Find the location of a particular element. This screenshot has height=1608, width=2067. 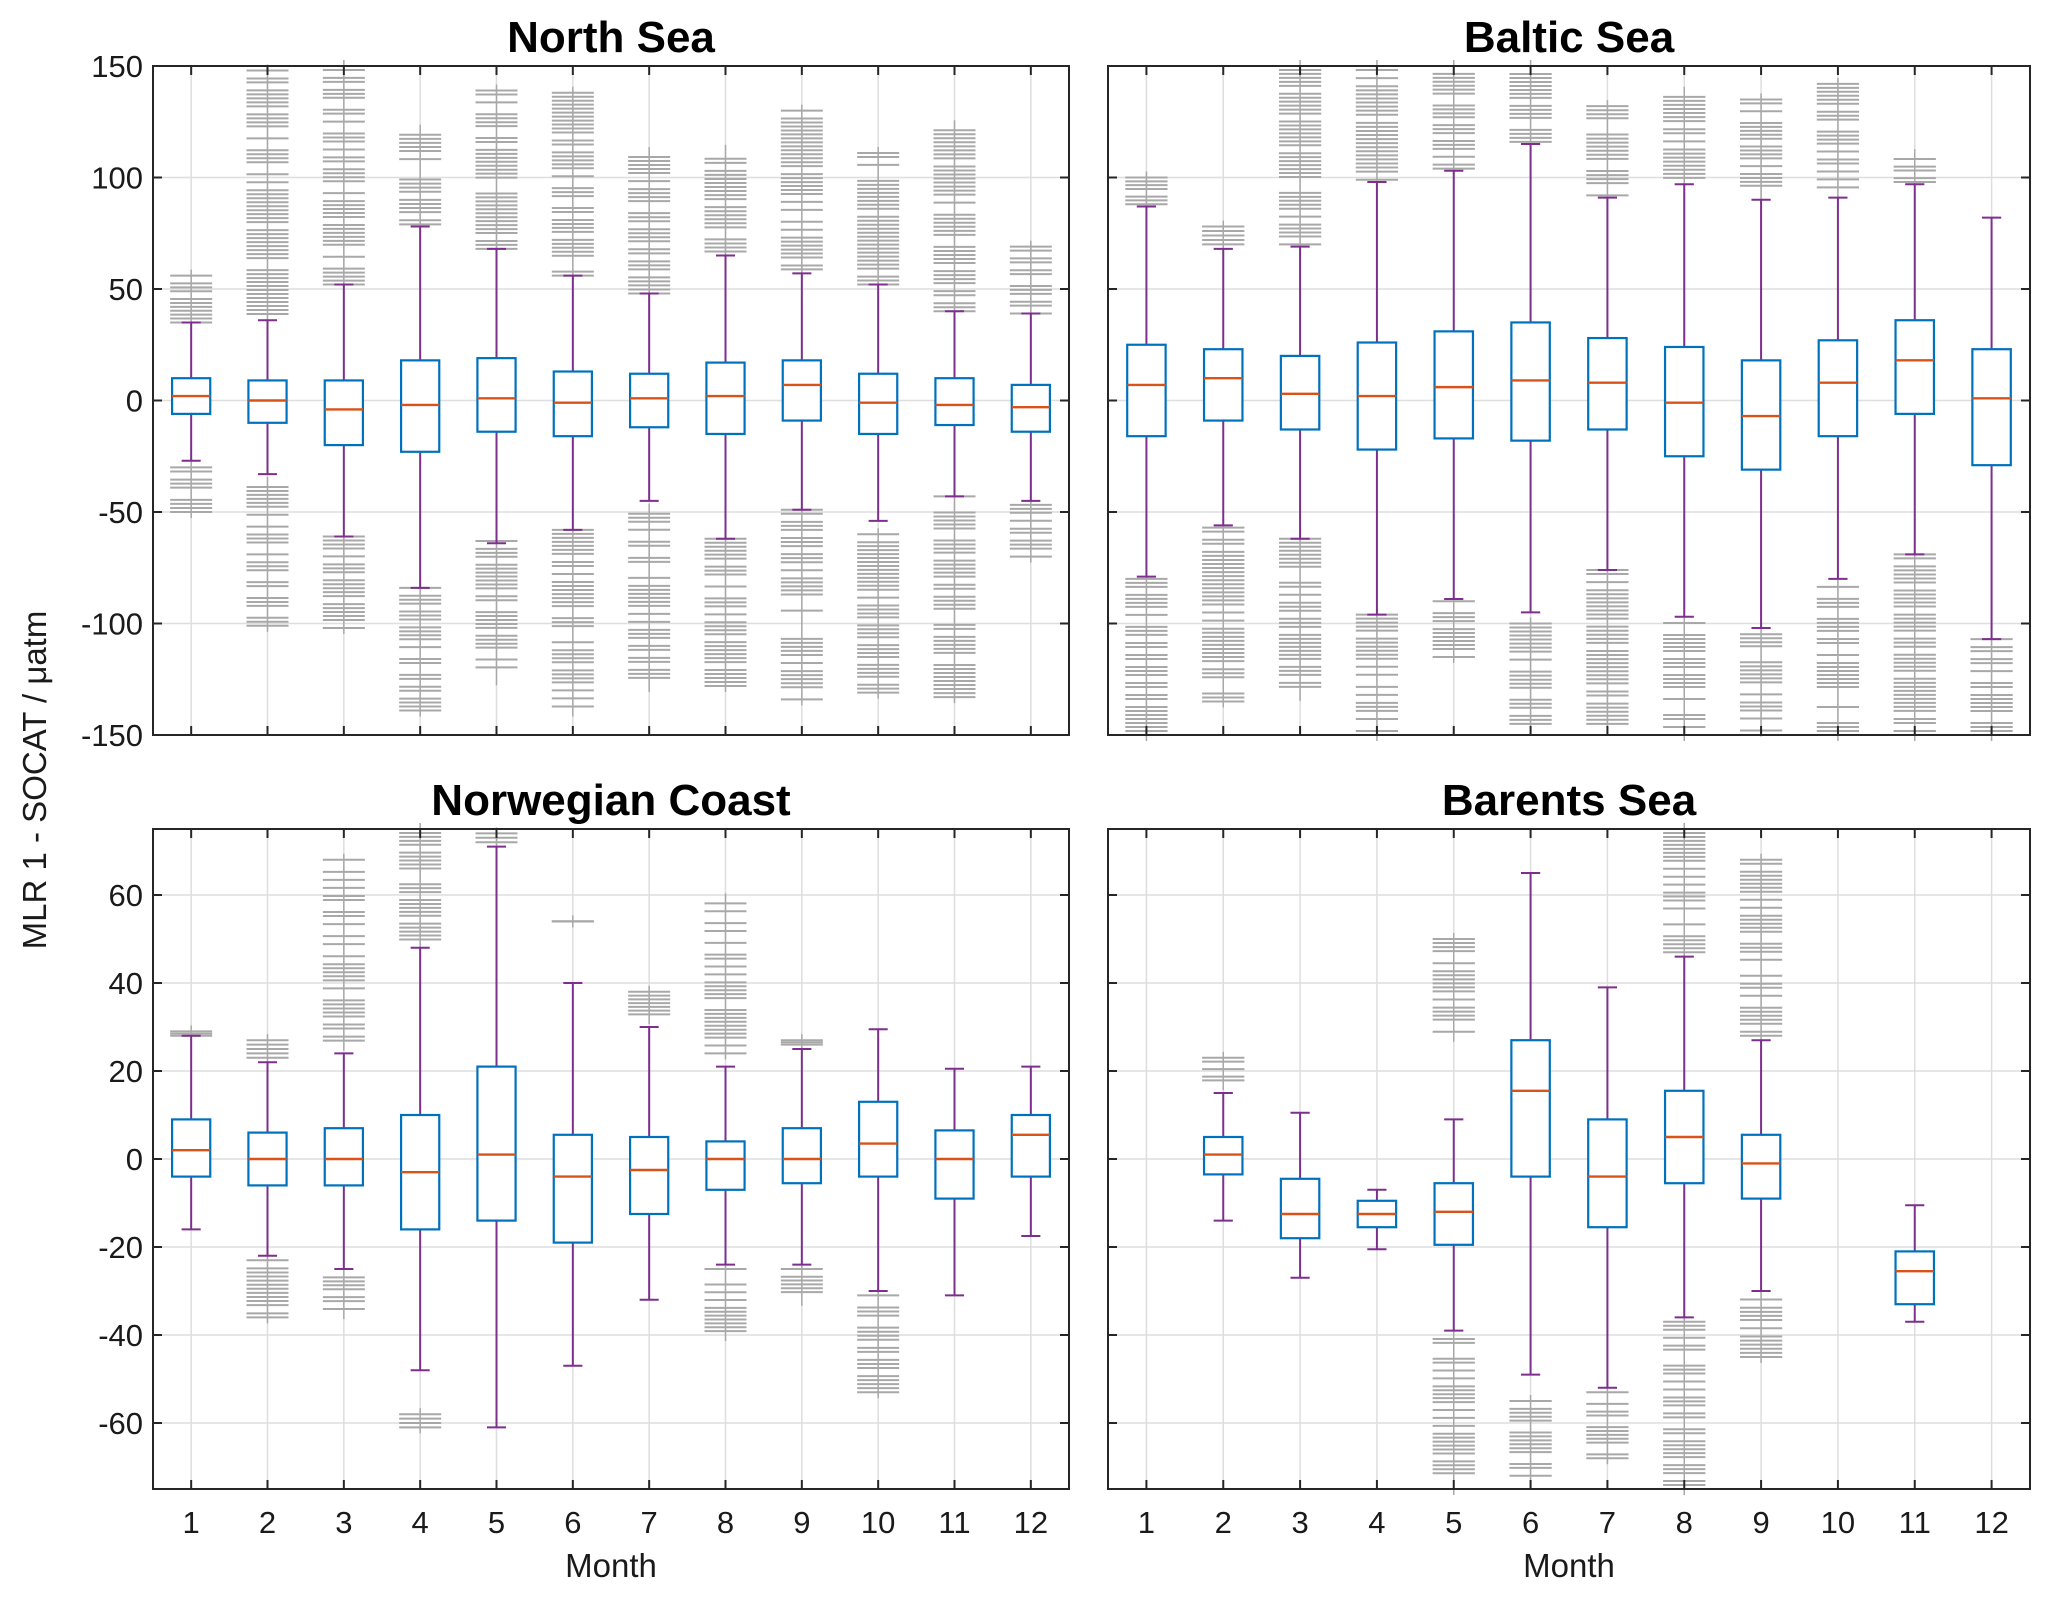

x-tick-label: 7 is located at coordinates (649, 1522).